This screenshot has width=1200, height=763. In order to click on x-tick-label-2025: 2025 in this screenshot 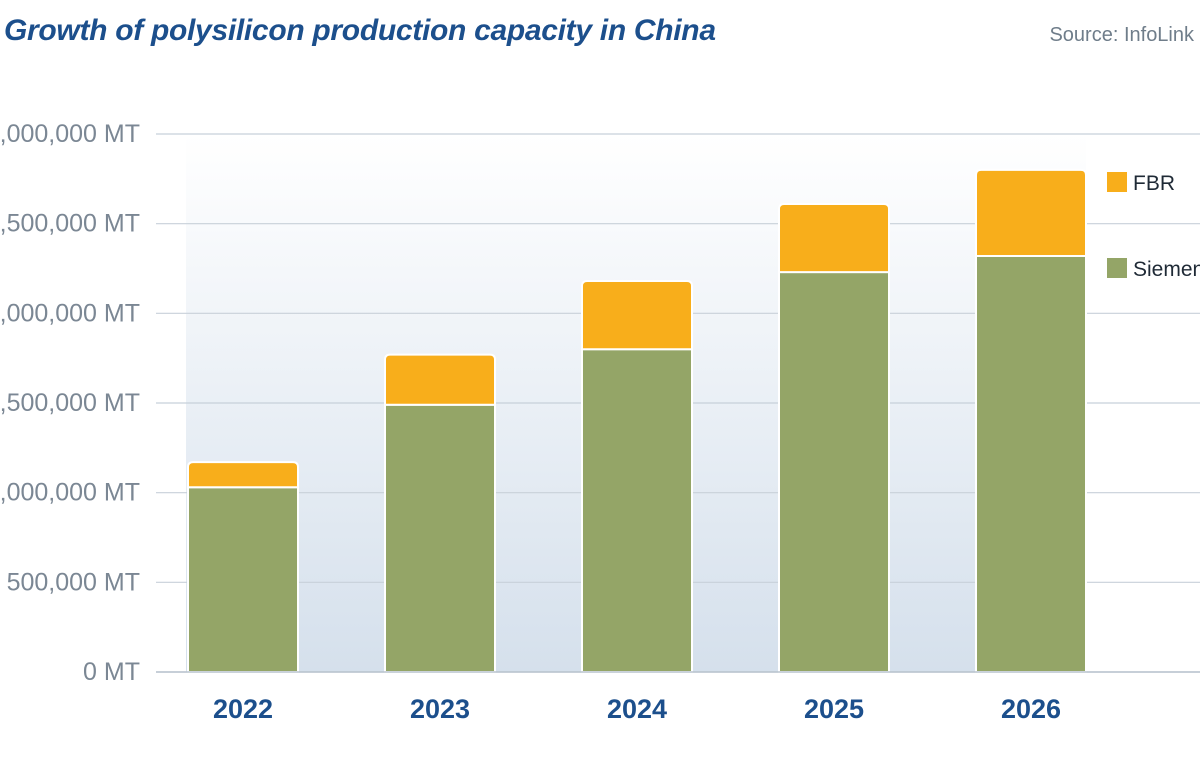, I will do `click(834, 709)`.